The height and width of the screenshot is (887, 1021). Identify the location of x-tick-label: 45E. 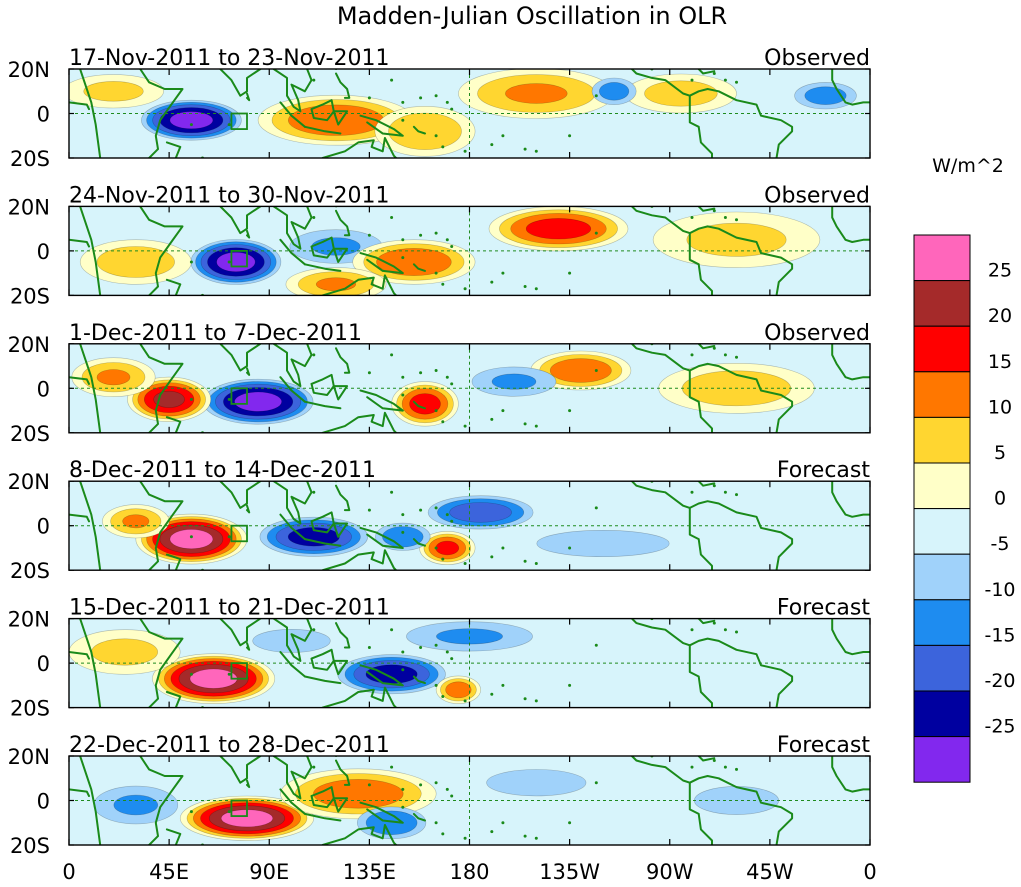
(169, 872).